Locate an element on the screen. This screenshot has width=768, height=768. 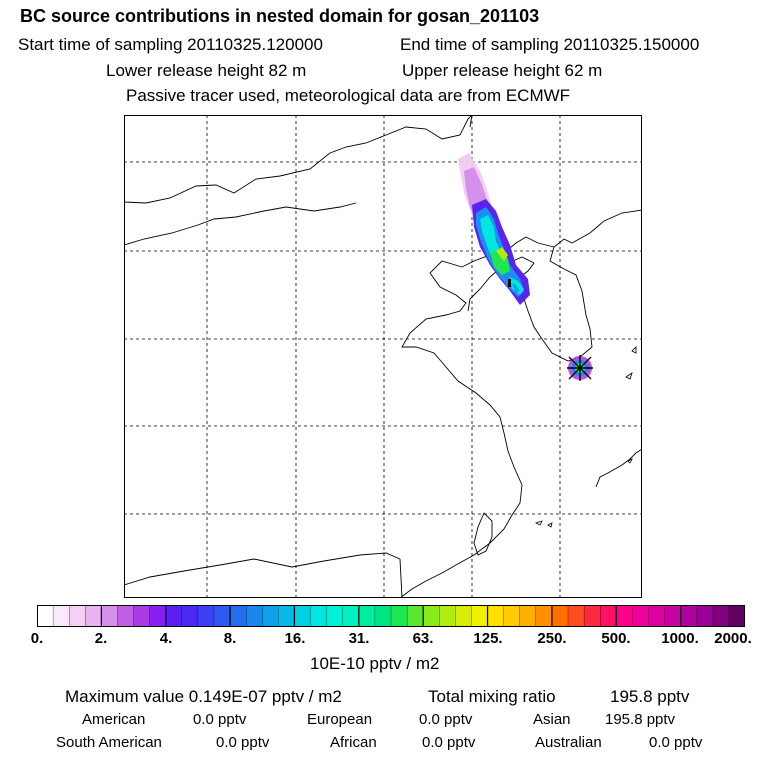
lower-release-height: Lower release height 82 m is located at coordinates (206, 70).